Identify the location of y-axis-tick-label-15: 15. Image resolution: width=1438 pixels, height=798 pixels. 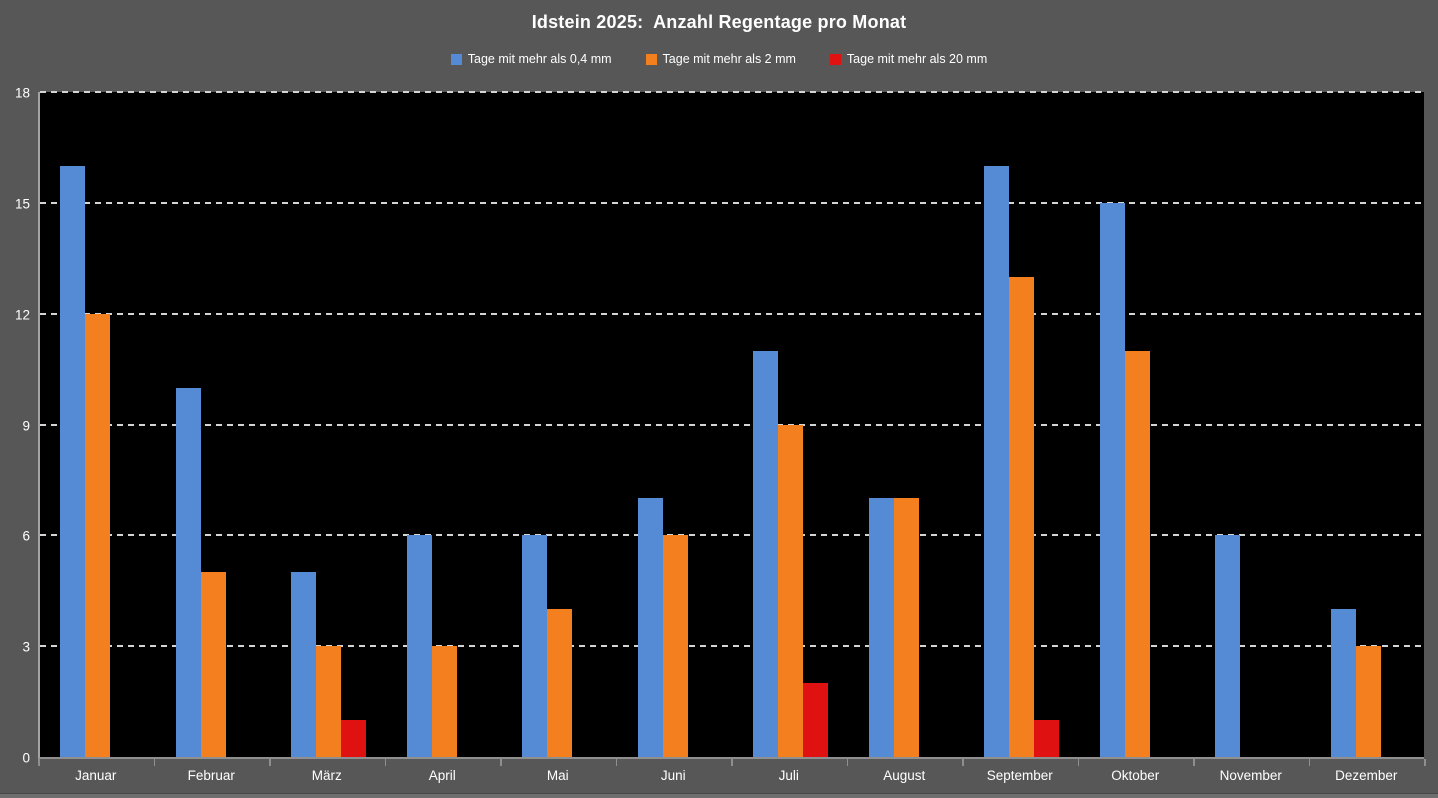
(22, 204).